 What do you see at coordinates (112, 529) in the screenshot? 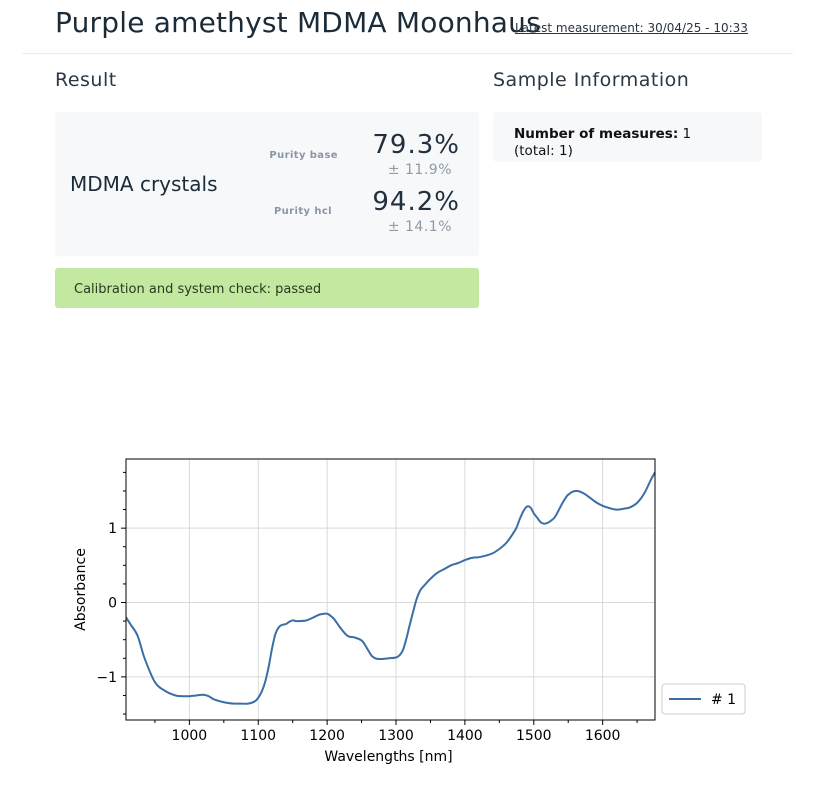
I see `y-tick-label: 1` at bounding box center [112, 529].